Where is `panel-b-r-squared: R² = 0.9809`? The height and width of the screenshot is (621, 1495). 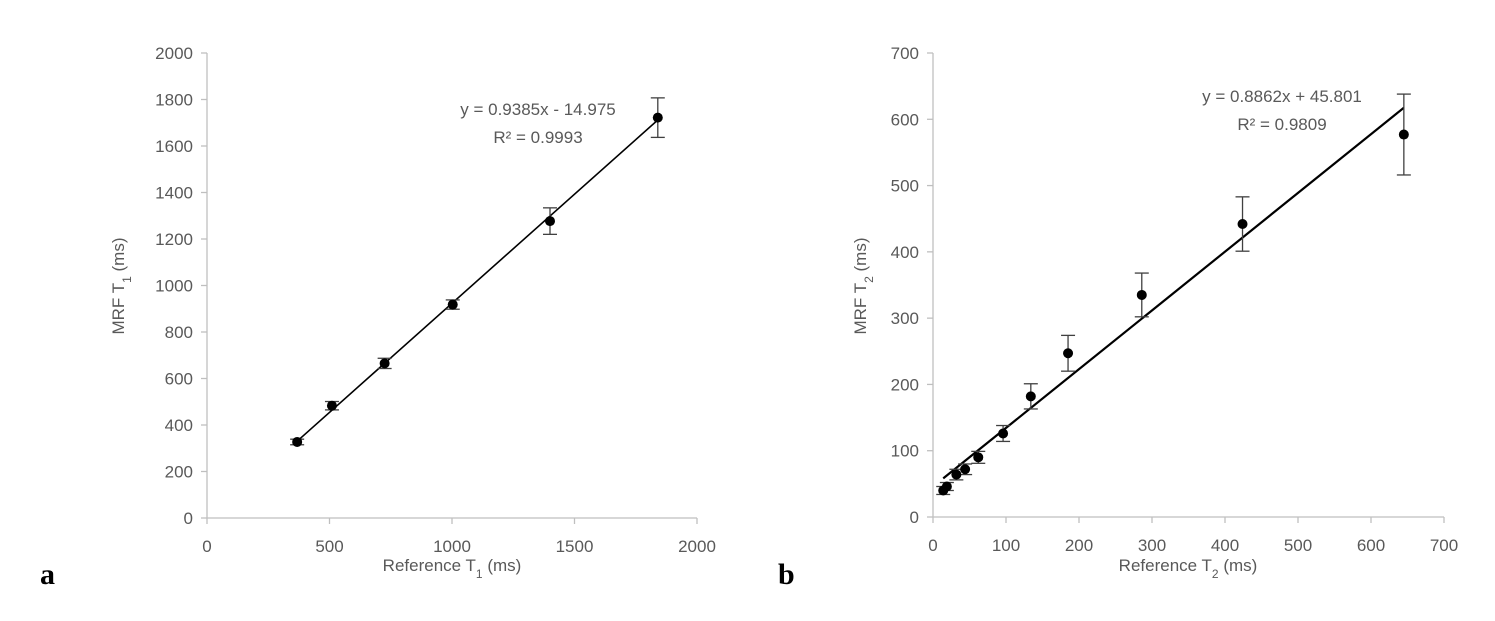
panel-b-r-squared: R² = 0.9809 is located at coordinates (1281, 124).